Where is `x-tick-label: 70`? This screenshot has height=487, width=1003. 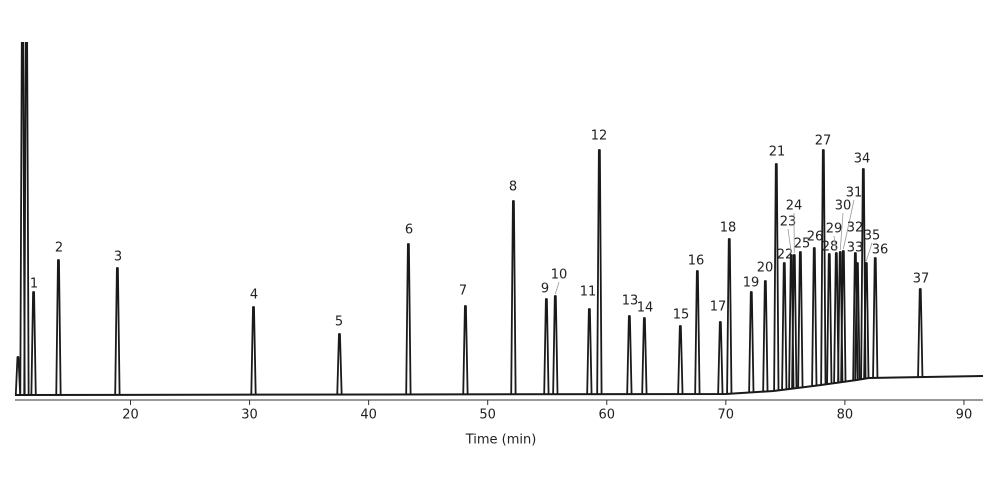 x-tick-label: 70 is located at coordinates (726, 415).